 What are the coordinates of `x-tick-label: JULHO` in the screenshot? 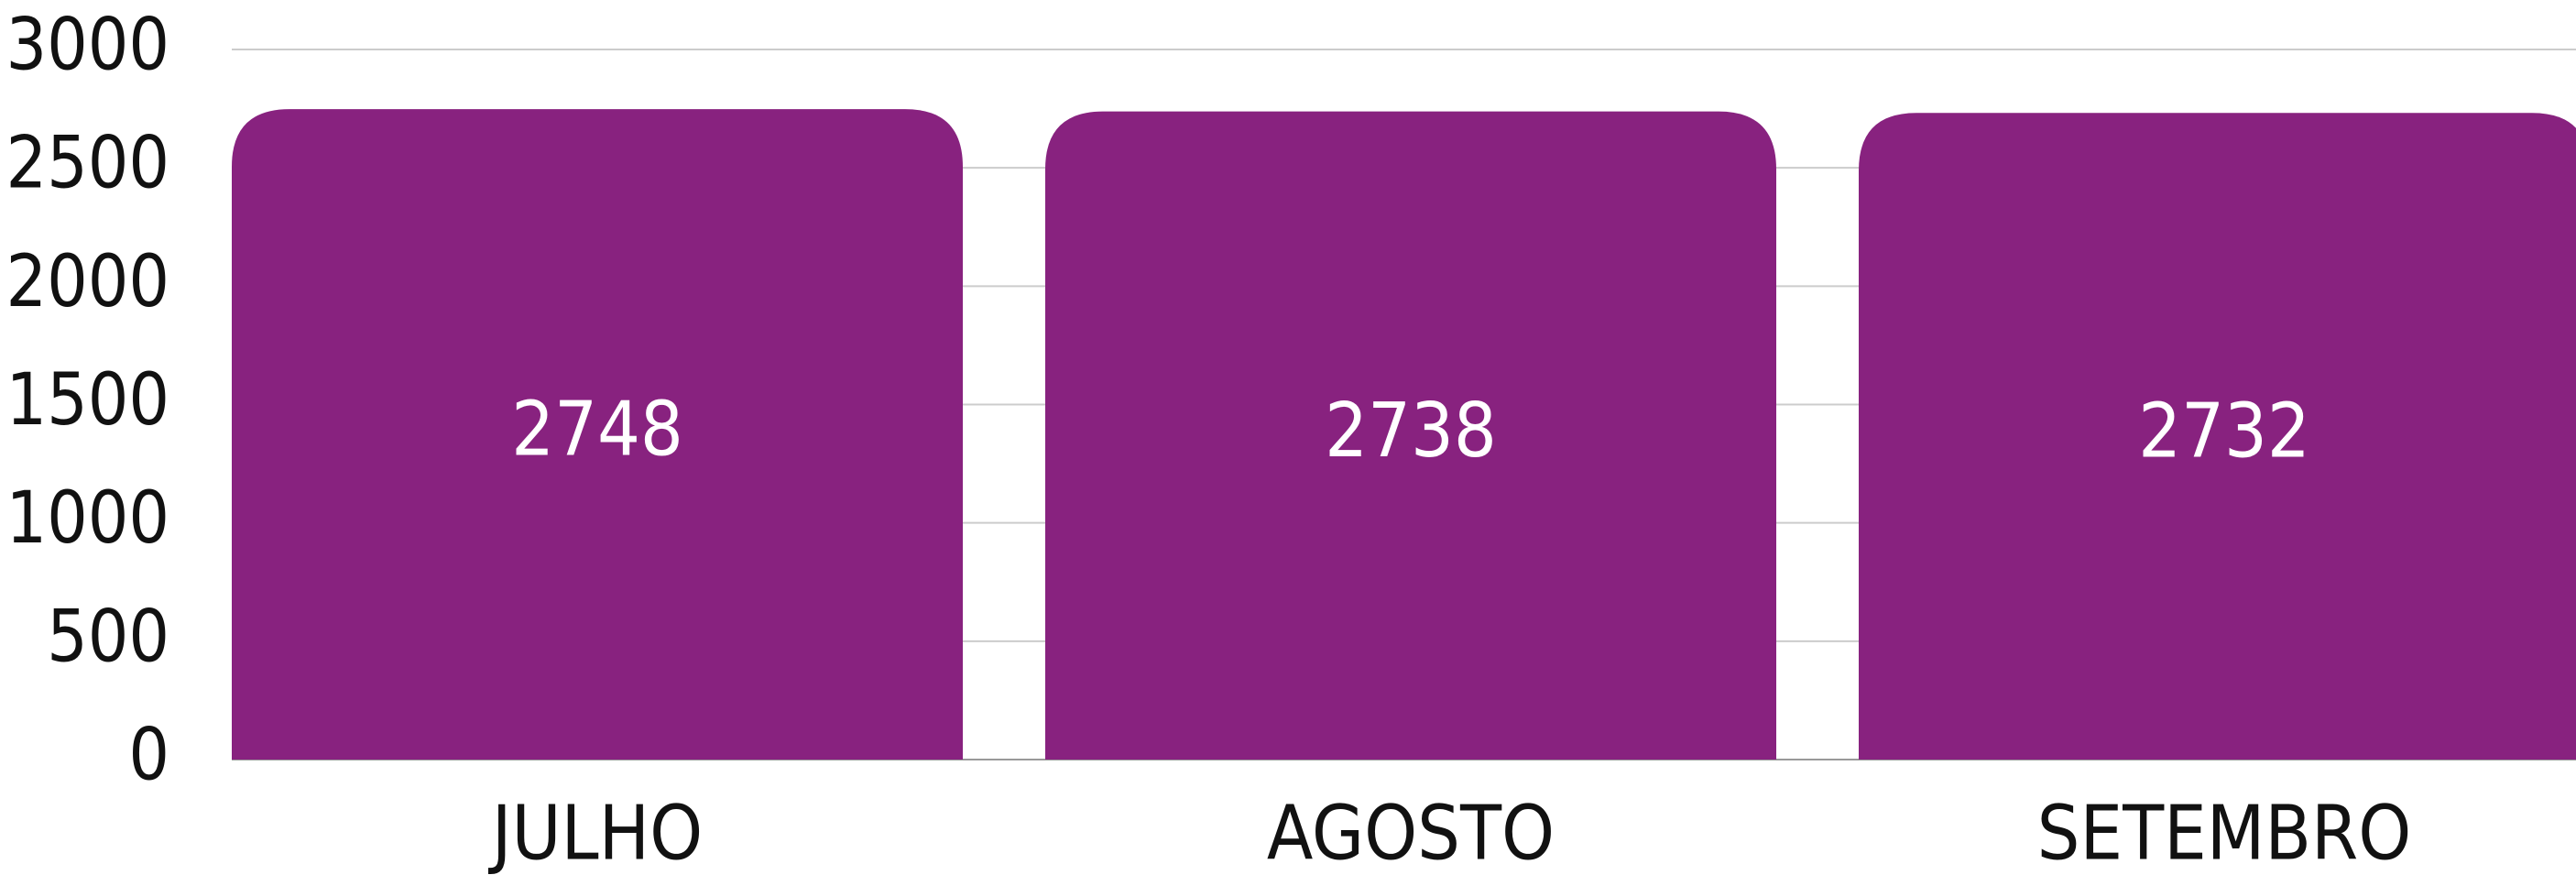 It's located at (596, 834).